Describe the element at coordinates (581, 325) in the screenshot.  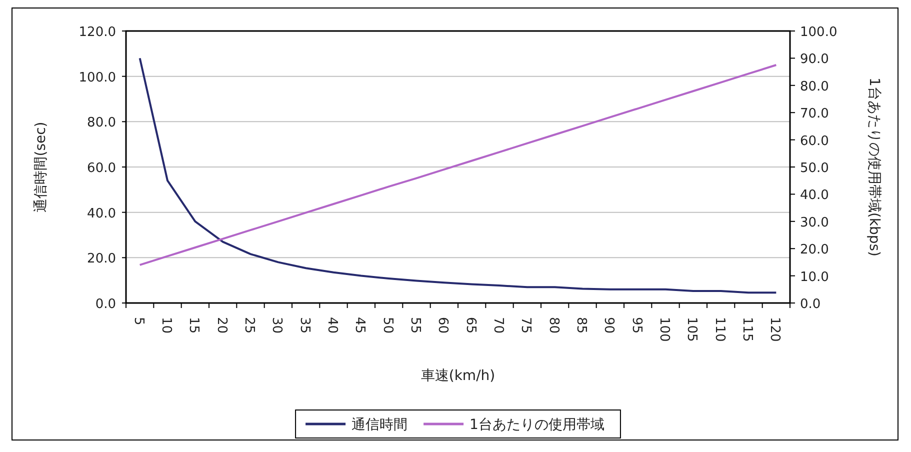
I see `x-tick-label: 85` at that location.